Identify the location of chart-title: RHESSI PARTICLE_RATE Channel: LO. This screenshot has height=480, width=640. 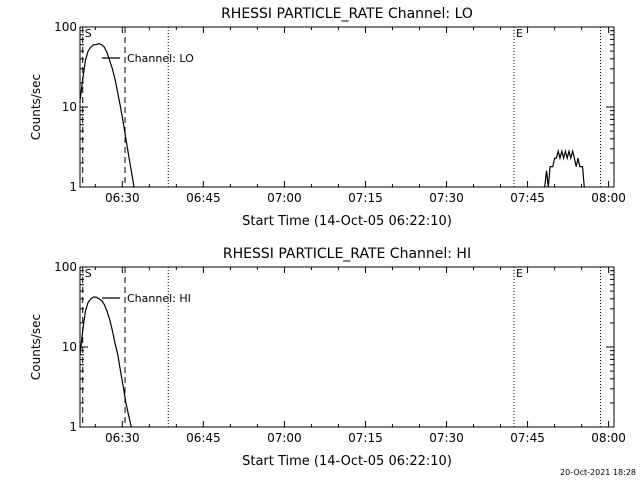
(347, 14).